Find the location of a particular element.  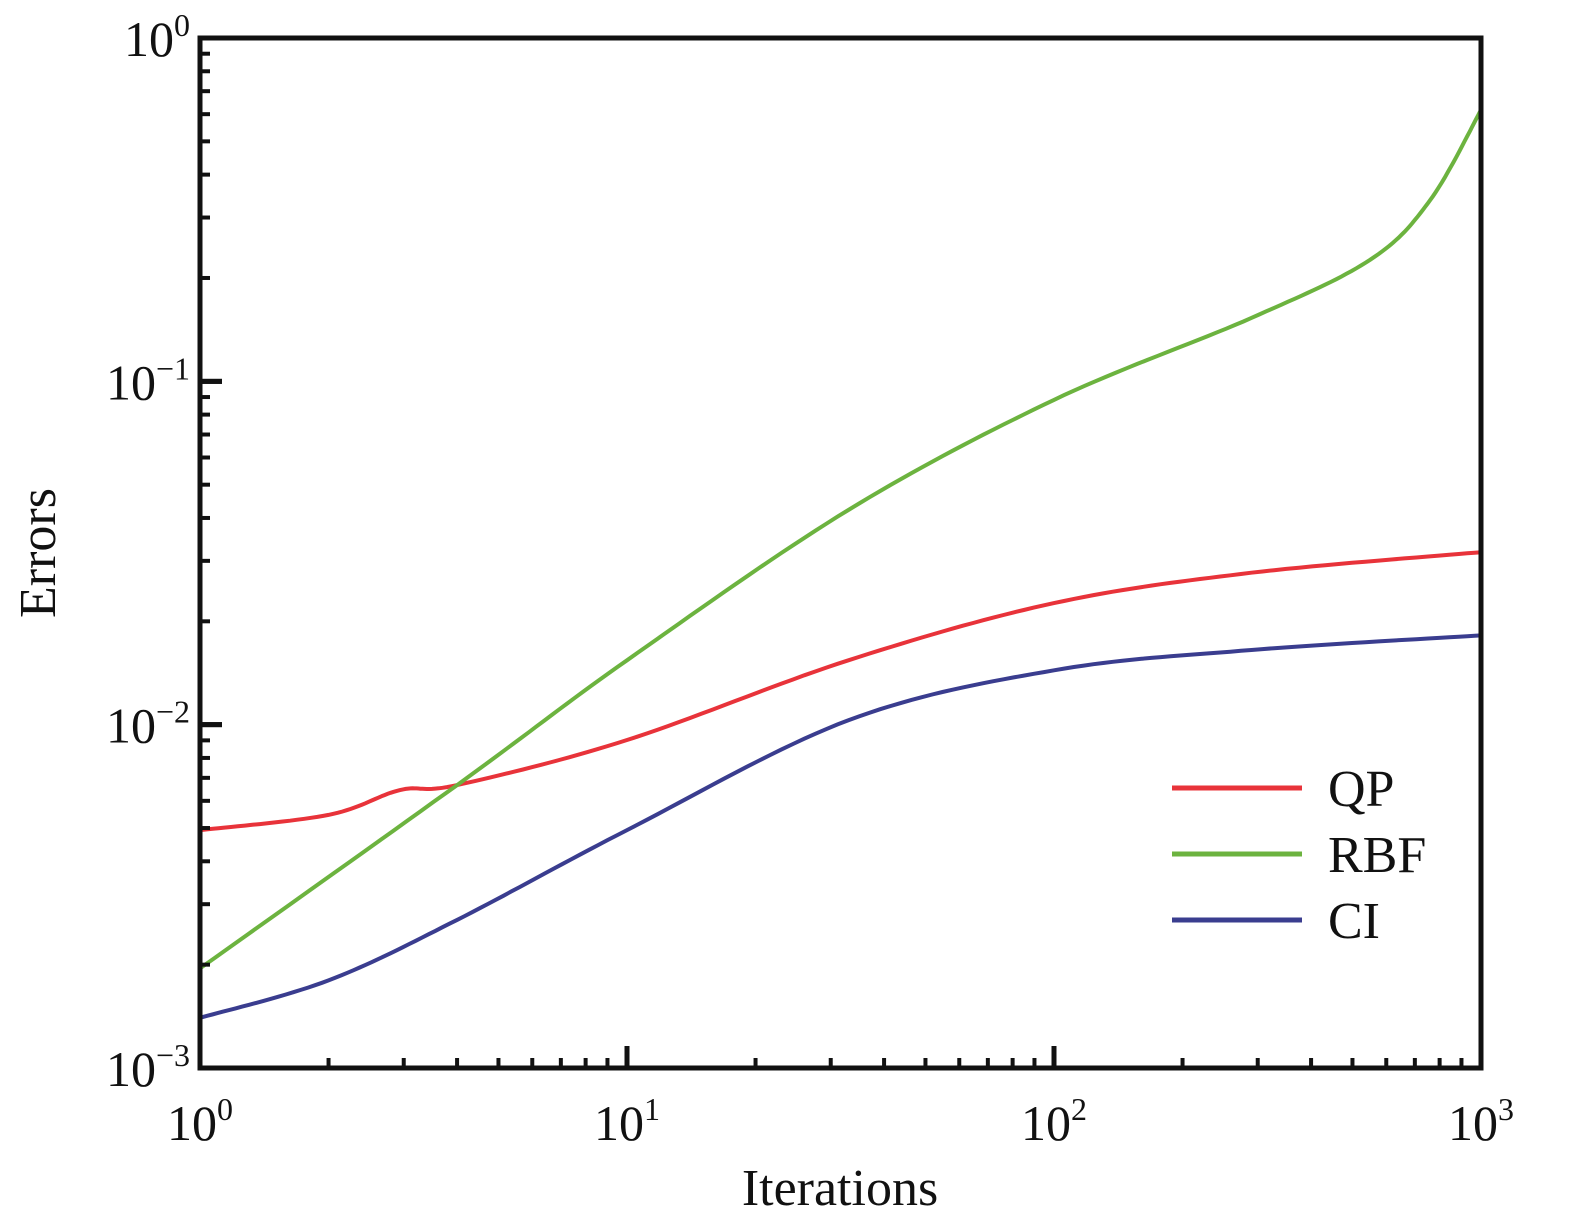

x-tick-labels: 10⁰ 10¹ 10² 10³ is located at coordinates (840, 1121).